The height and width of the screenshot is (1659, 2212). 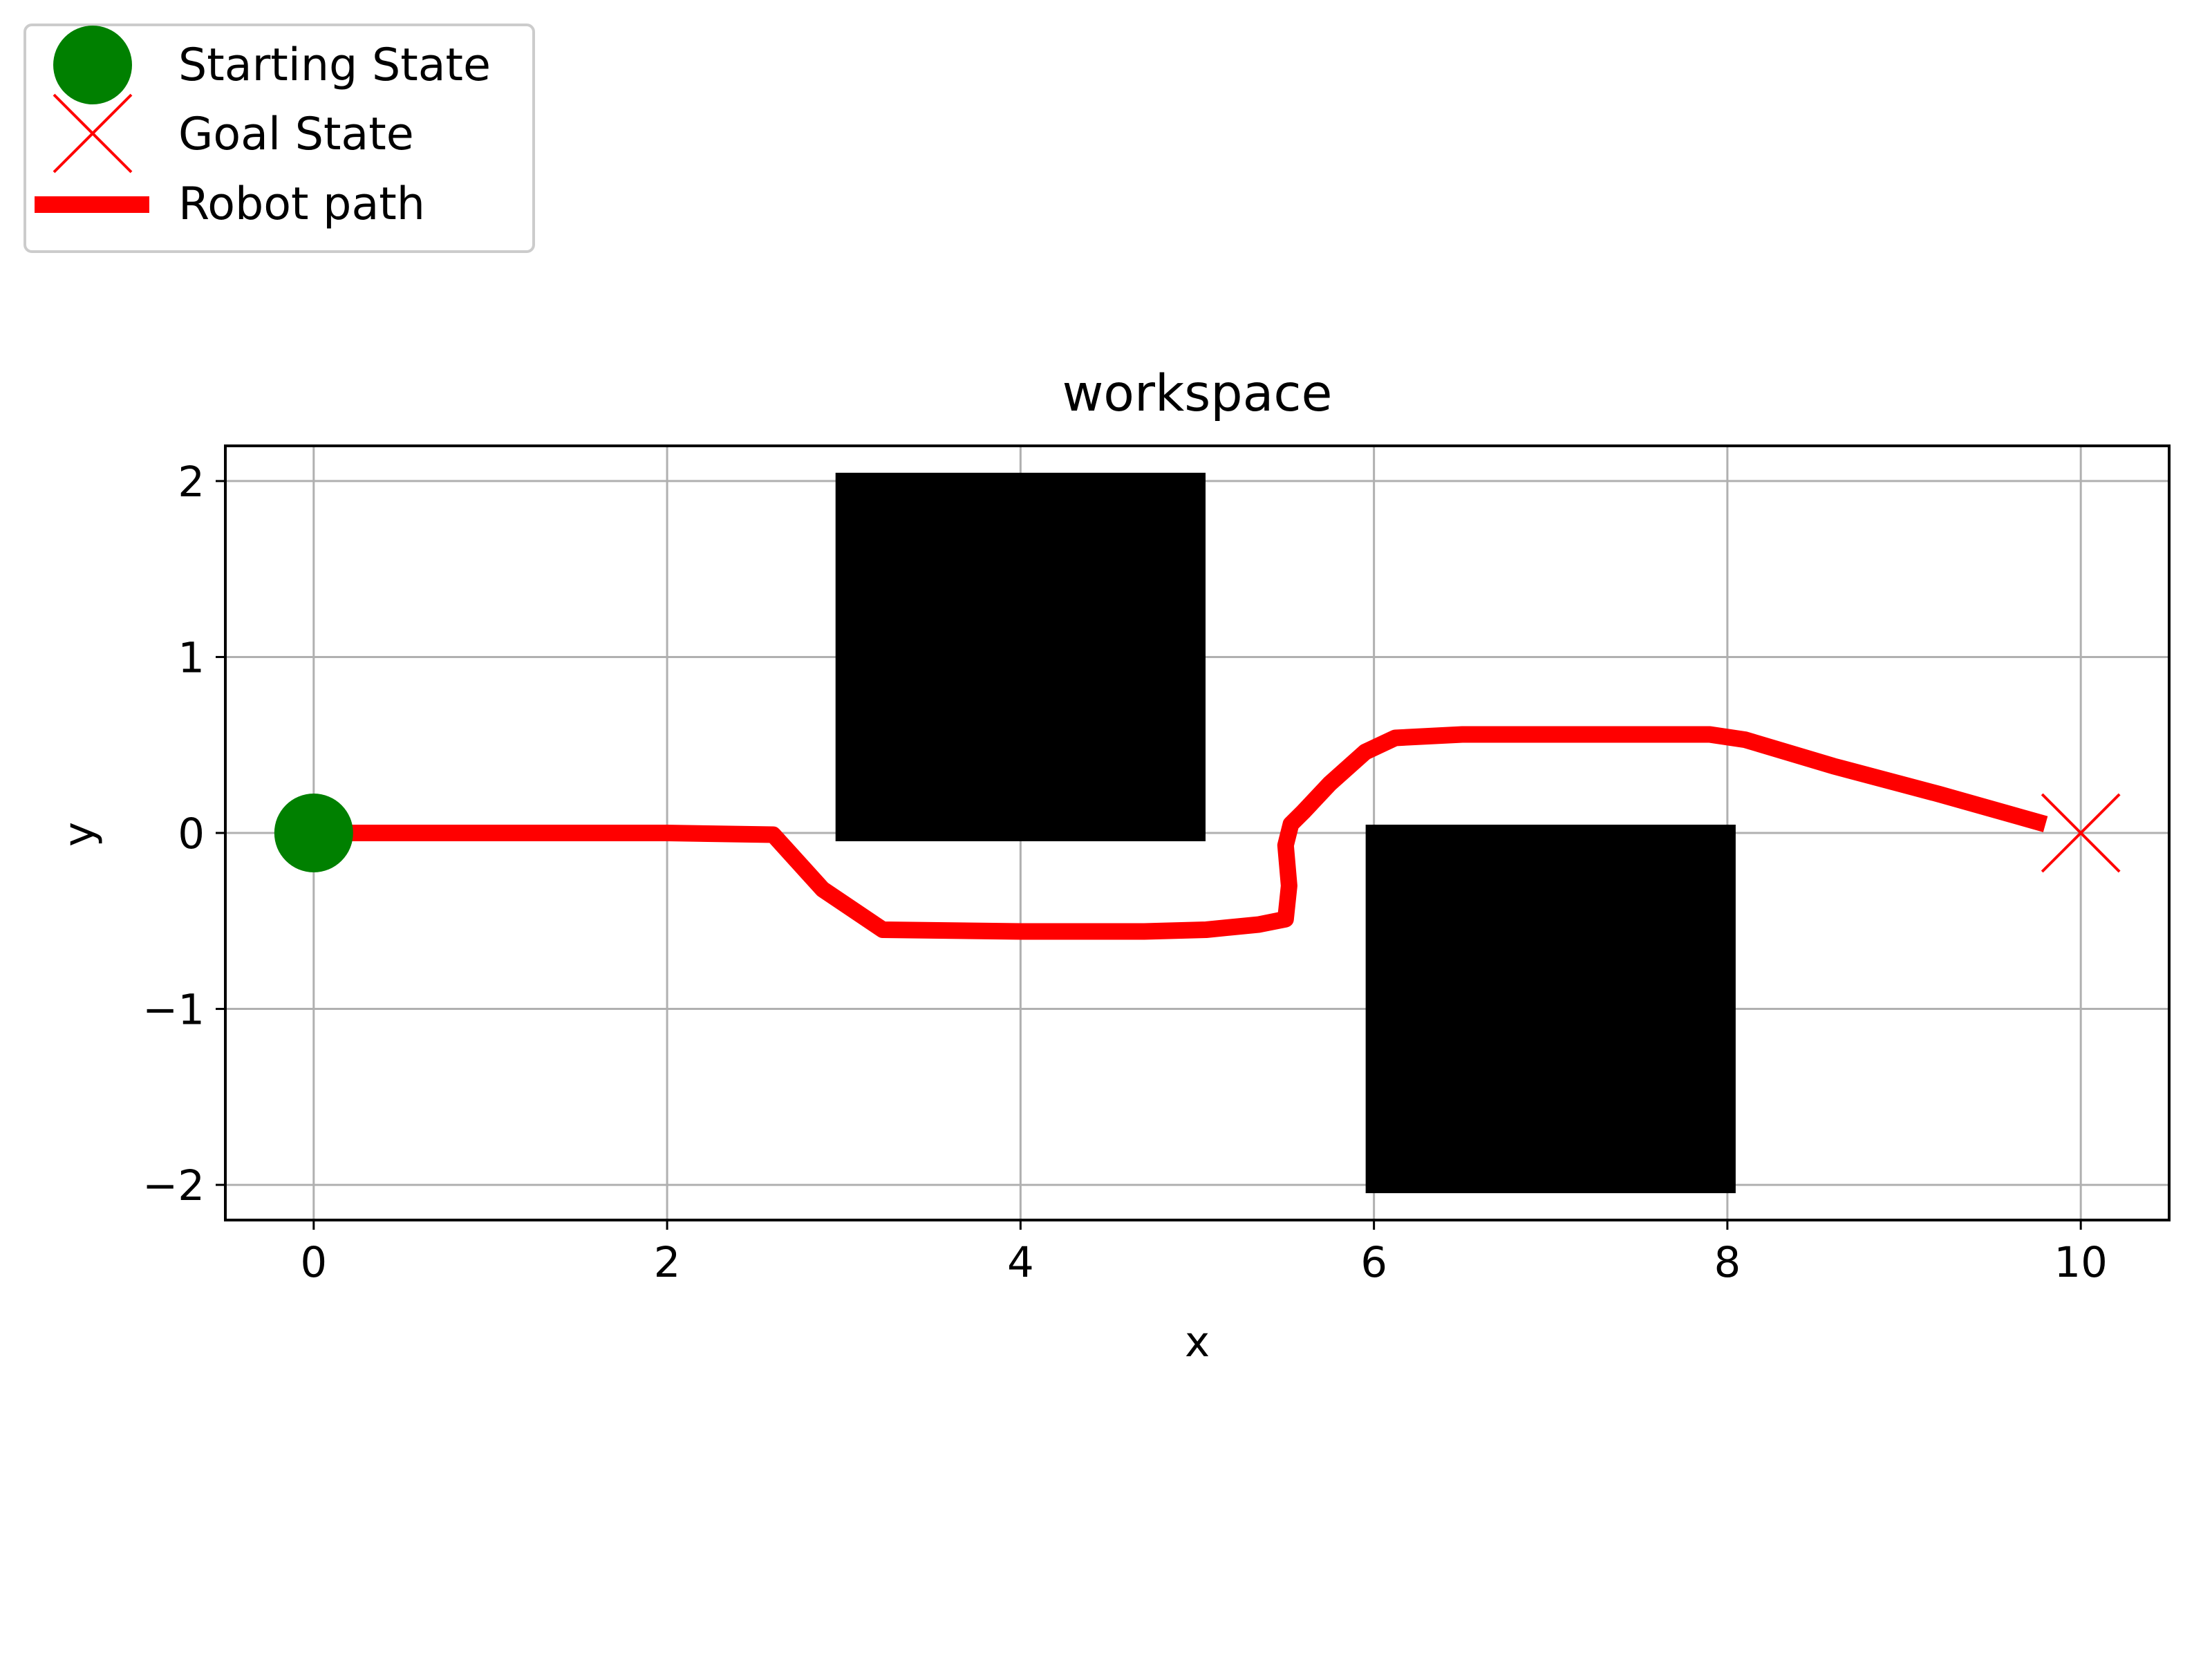 I want to click on x-tick-label-5: 10, so click(x=2081, y=1262).